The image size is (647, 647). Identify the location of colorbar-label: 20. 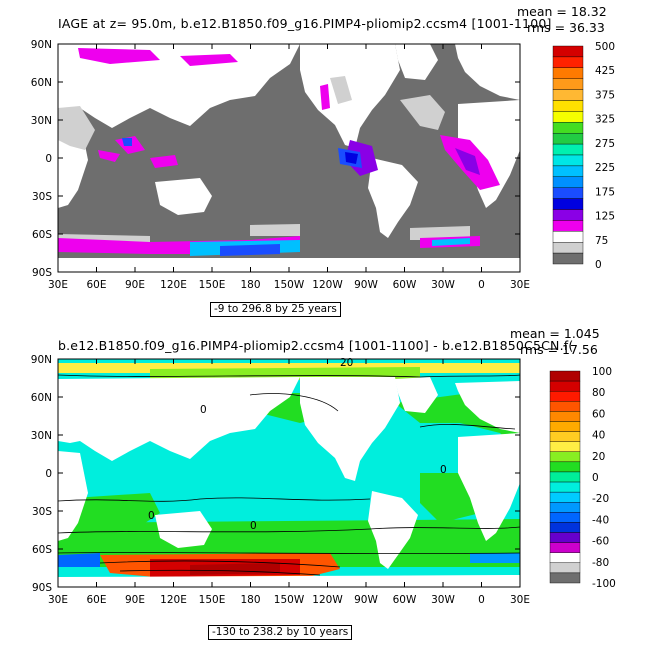
(598, 457).